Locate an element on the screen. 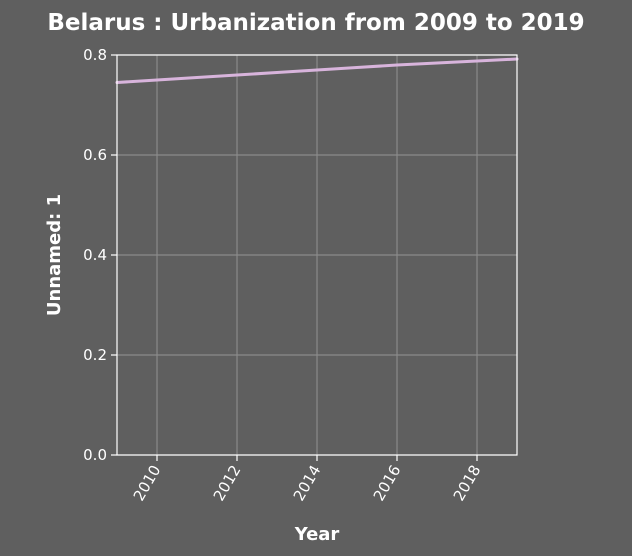  x-tick-label: 2010 is located at coordinates (147, 483).